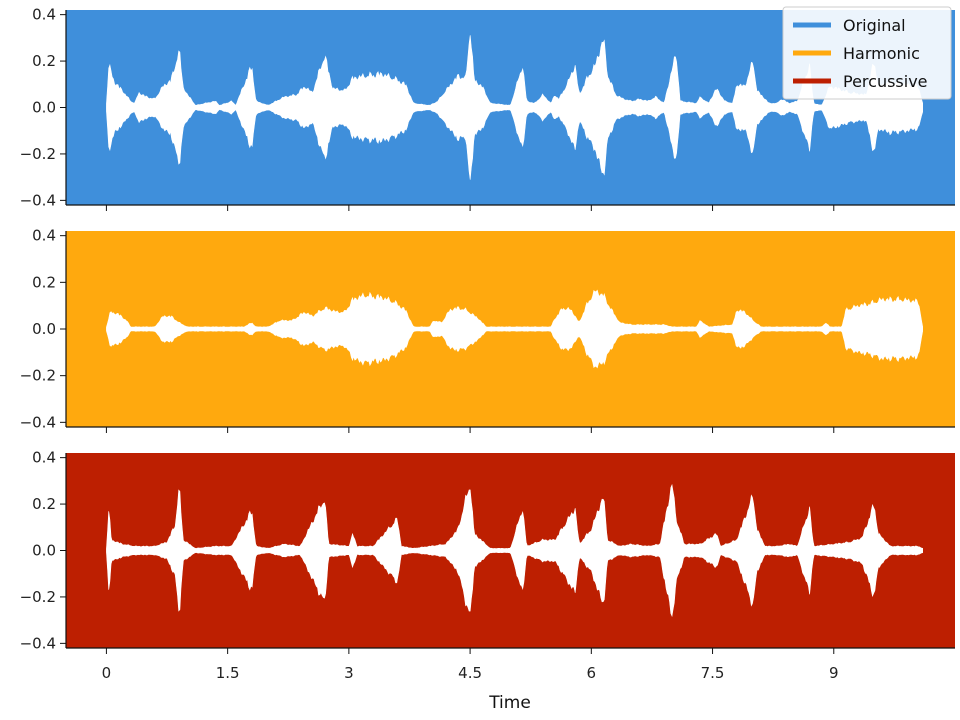 This screenshot has width=960, height=720. What do you see at coordinates (349, 673) in the screenshot?
I see `x-tick-label: 3` at bounding box center [349, 673].